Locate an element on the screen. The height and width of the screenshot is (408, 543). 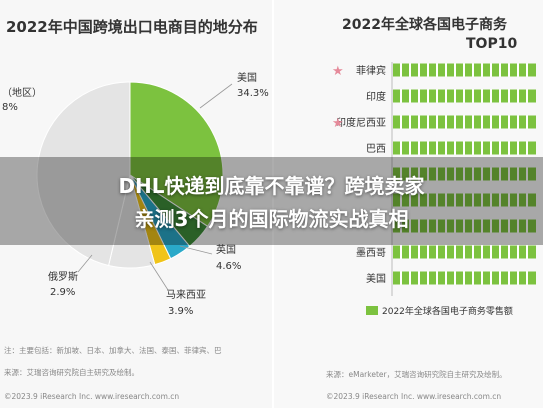
pie-value-region: 8% is located at coordinates (10, 107).